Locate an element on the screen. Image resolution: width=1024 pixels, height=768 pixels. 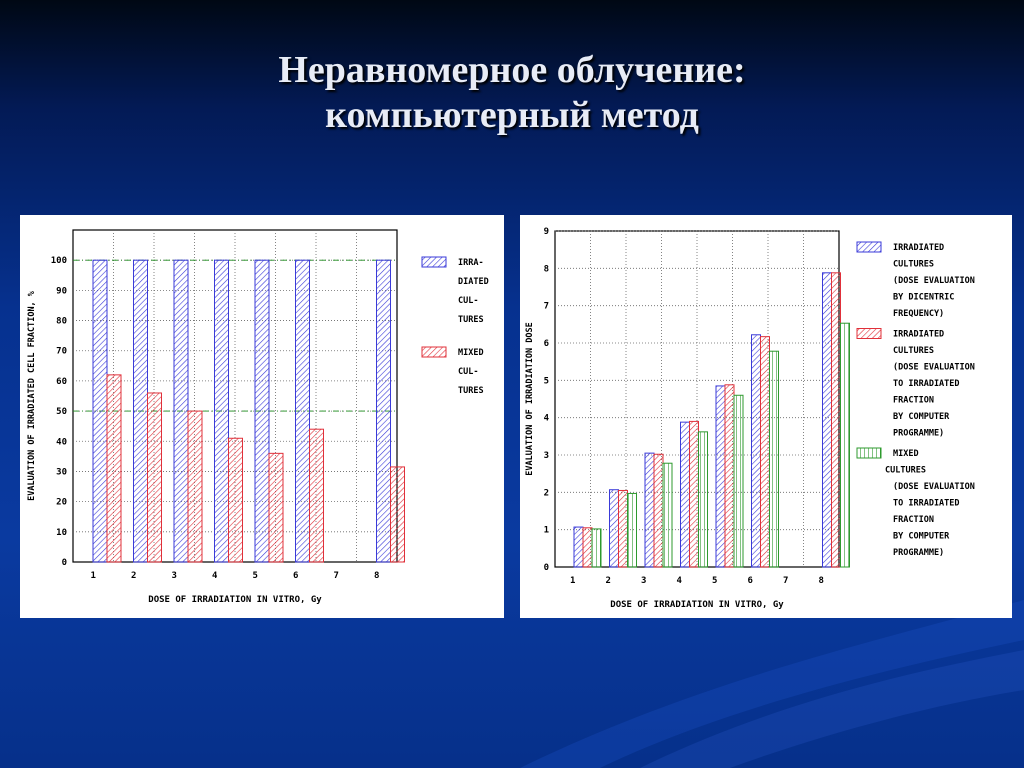
legend-label-1: CULTURES is located at coordinates (913, 265).